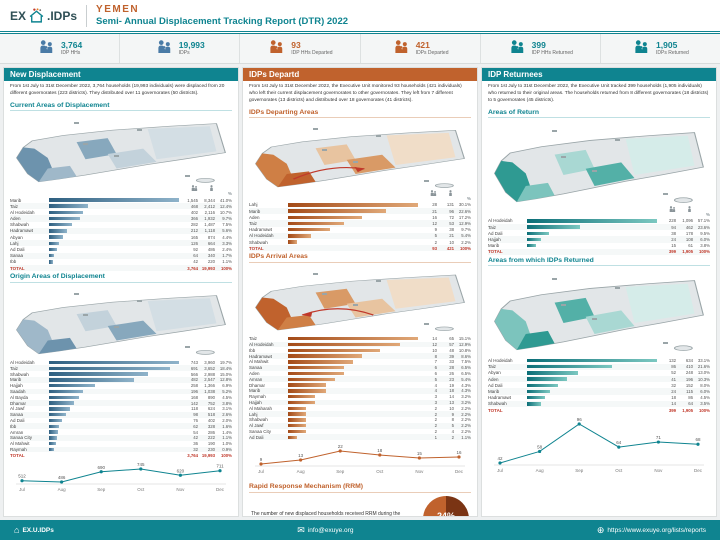  Describe the element at coordinates (18, 449) in the screenshot. I see `governorate-name: Raymah` at that location.